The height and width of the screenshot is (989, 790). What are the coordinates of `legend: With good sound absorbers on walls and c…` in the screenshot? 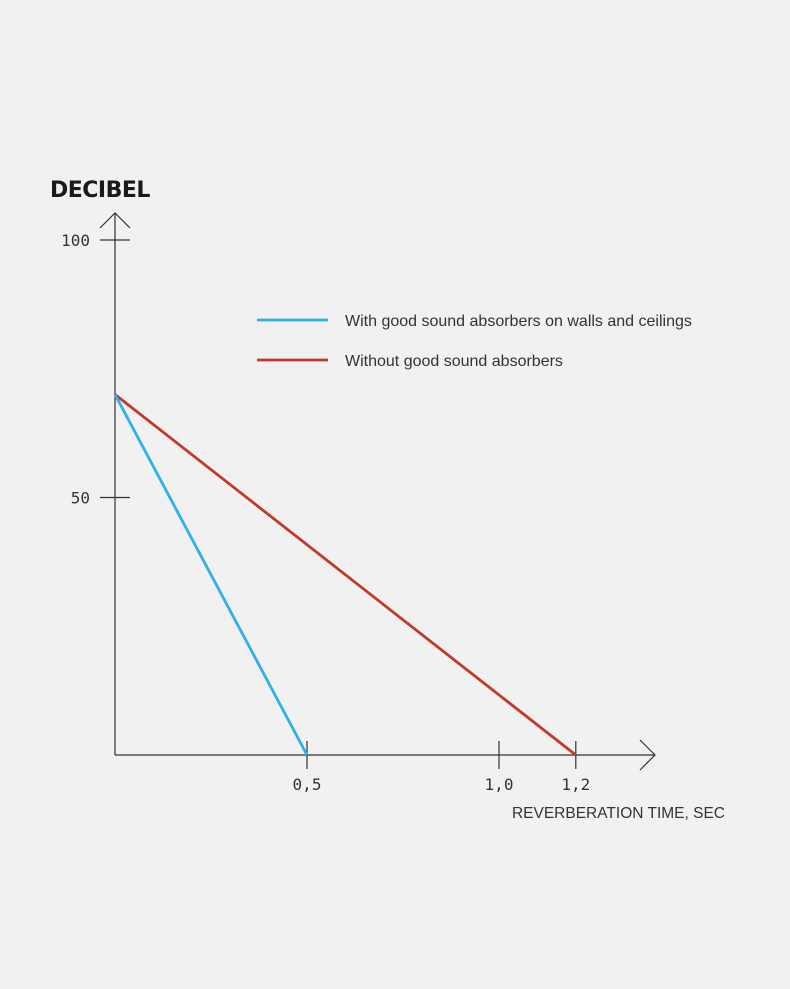 It's located at (474, 341).